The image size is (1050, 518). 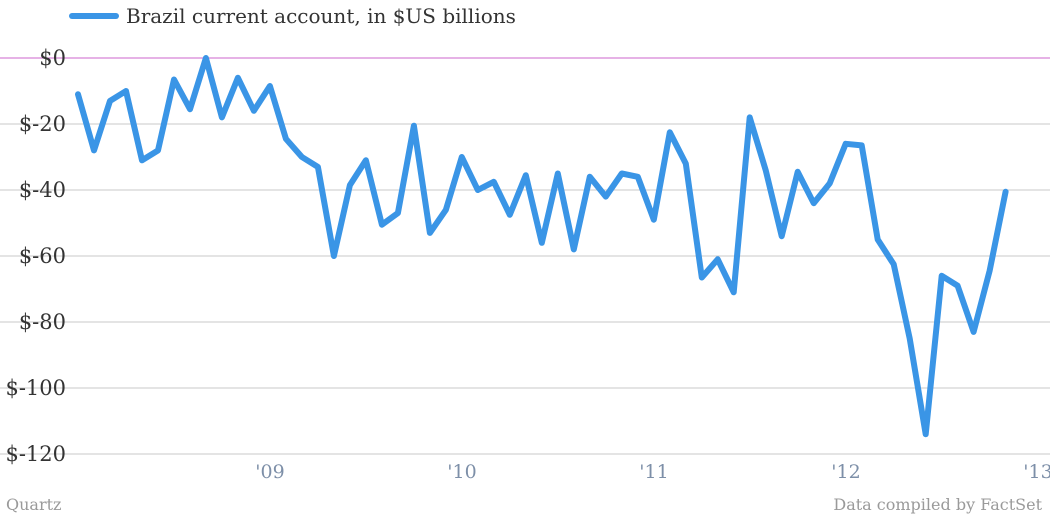 I want to click on x-tick-label: '11, so click(x=653, y=472).